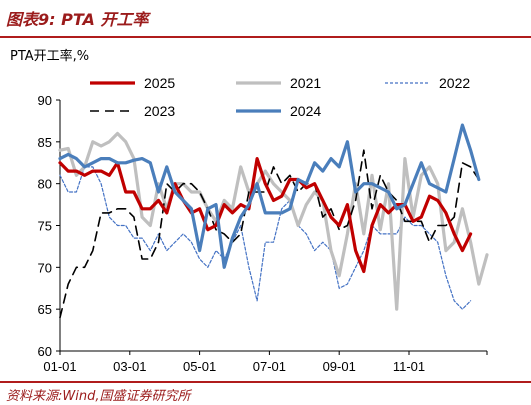 The width and height of the screenshot is (531, 405). I want to click on x-tick-label: 05-01, so click(199, 366).